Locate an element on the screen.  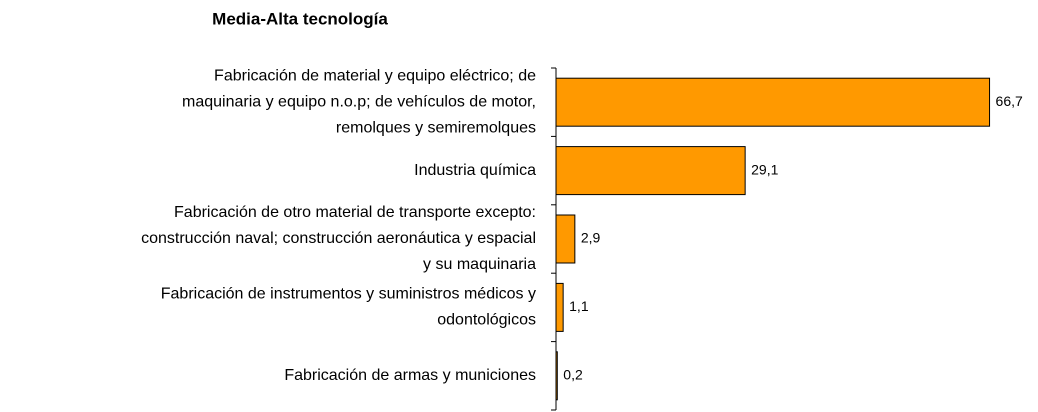
value-label: 2,9 is located at coordinates (591, 238).